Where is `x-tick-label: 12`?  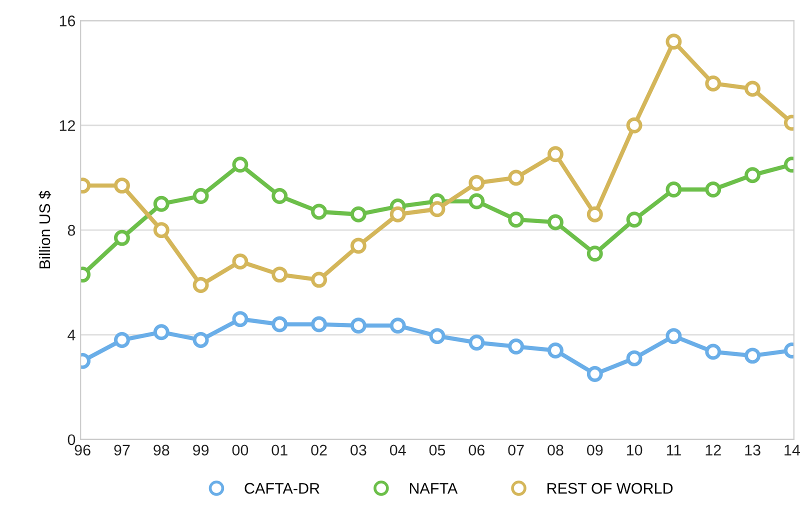
x-tick-label: 12 is located at coordinates (713, 450).